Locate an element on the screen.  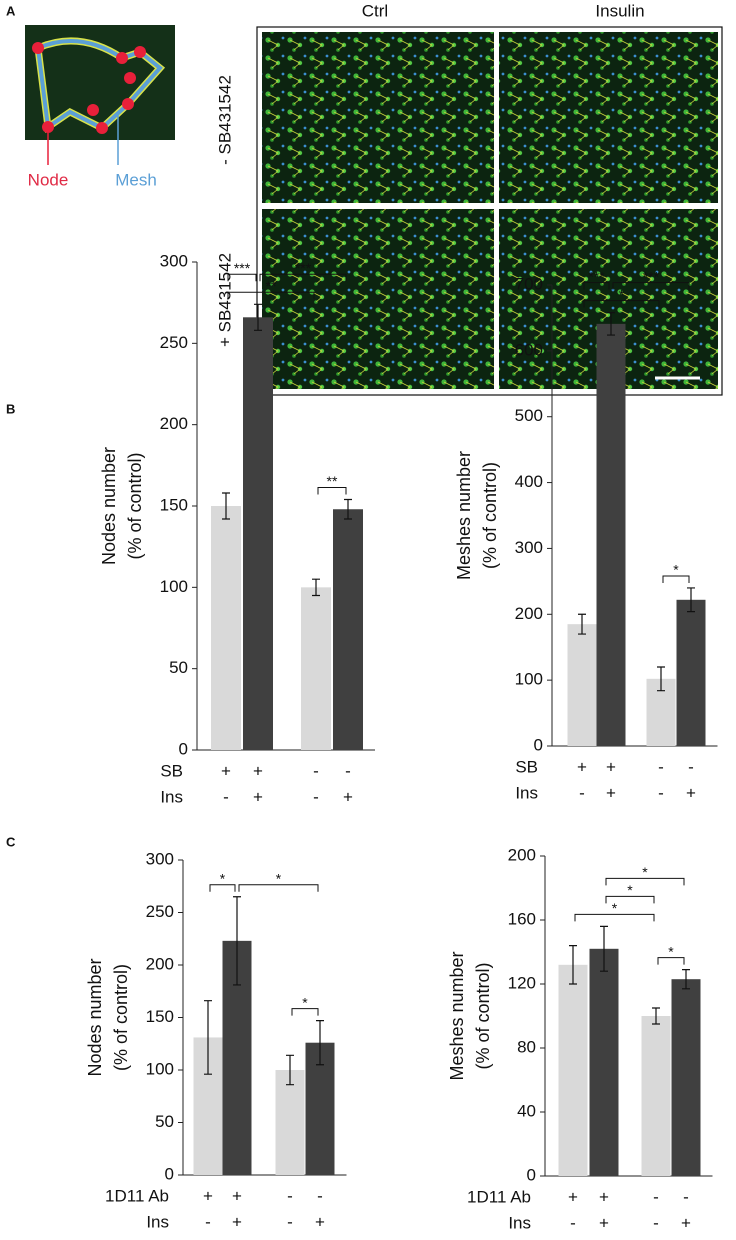
column-label: Insulin is located at coordinates (619, 10).